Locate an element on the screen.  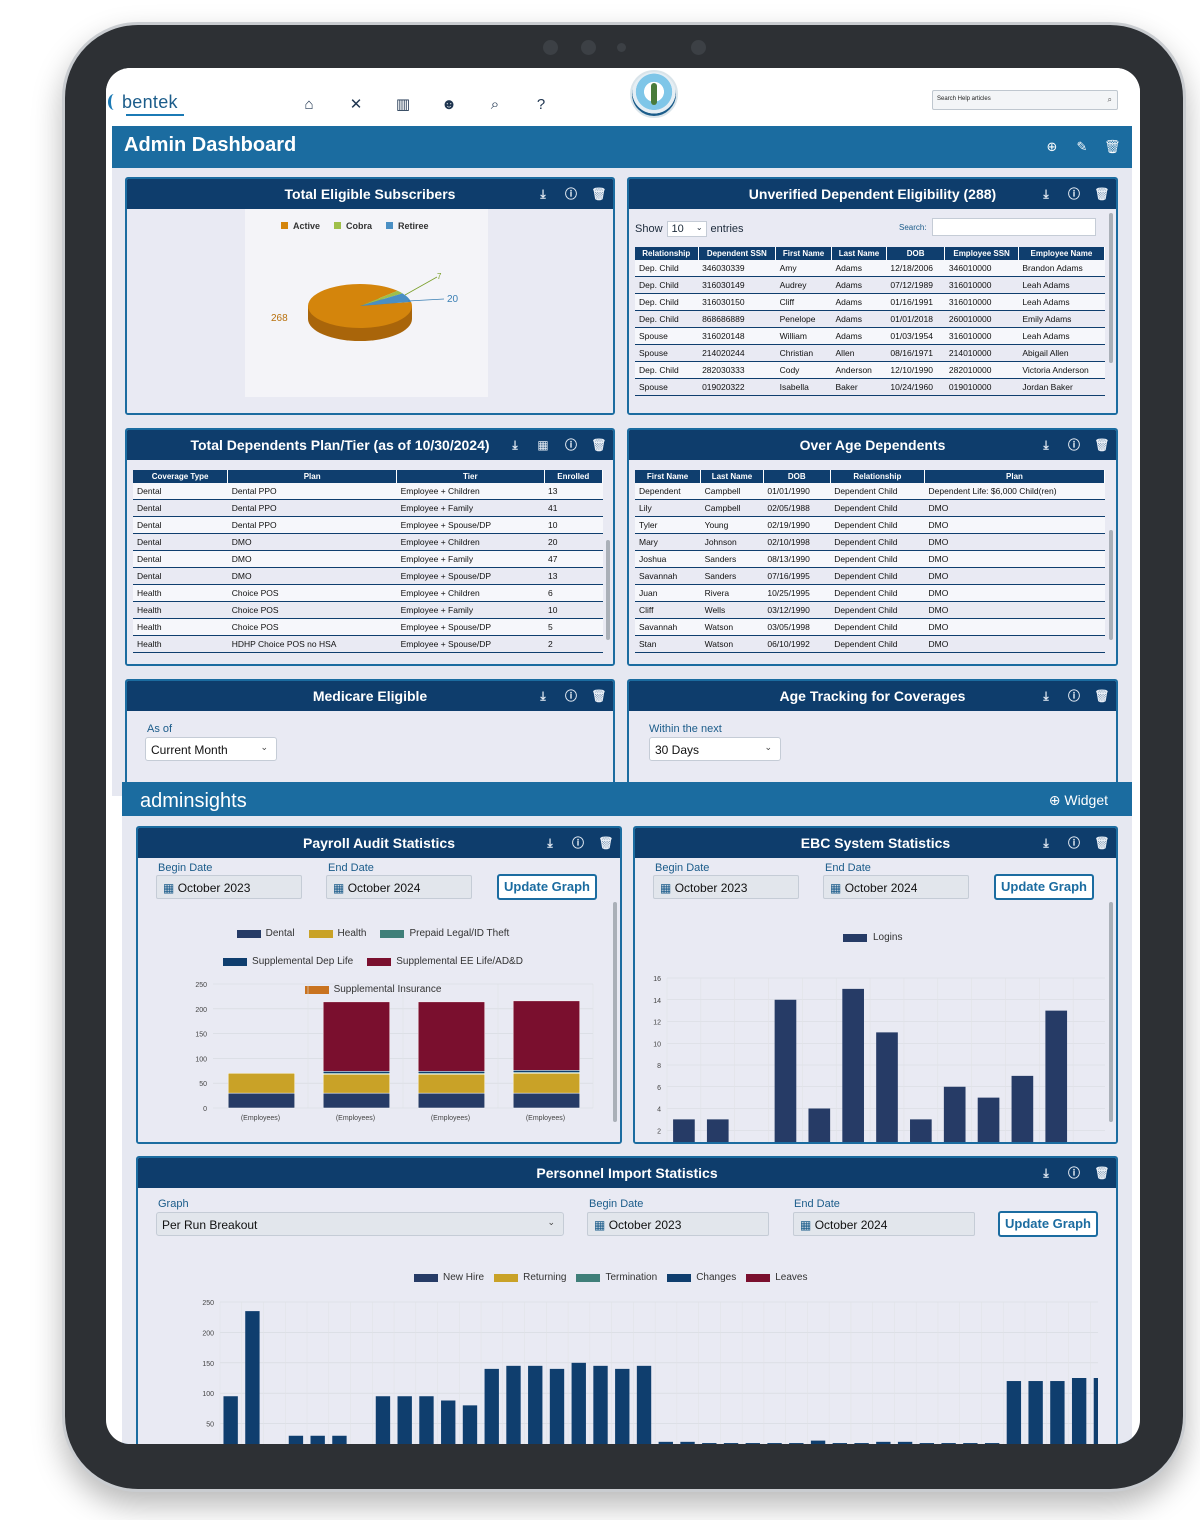
table-row: Health Choice POS Employee + Children 6 is located at coordinates (368, 593).